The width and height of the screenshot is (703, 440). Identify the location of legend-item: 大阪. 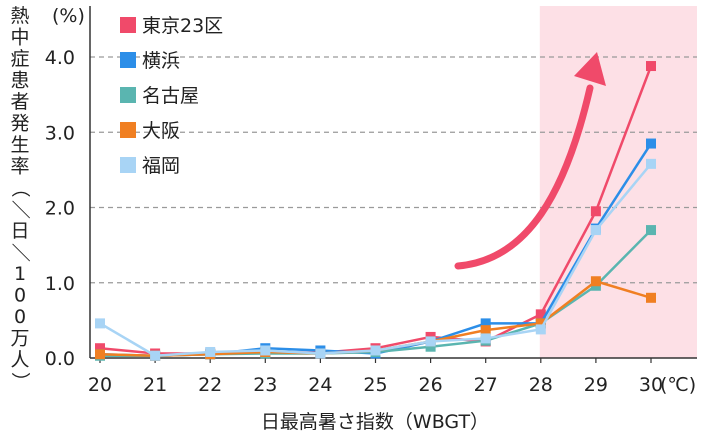
(150, 131).